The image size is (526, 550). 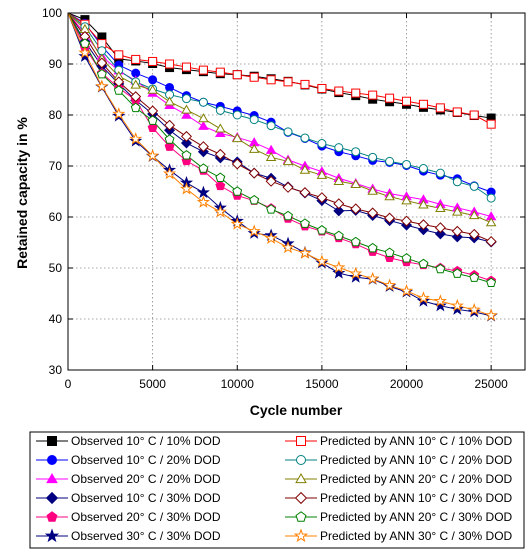 What do you see at coordinates (238, 384) in the screenshot?
I see `x-tick-label: 10000` at bounding box center [238, 384].